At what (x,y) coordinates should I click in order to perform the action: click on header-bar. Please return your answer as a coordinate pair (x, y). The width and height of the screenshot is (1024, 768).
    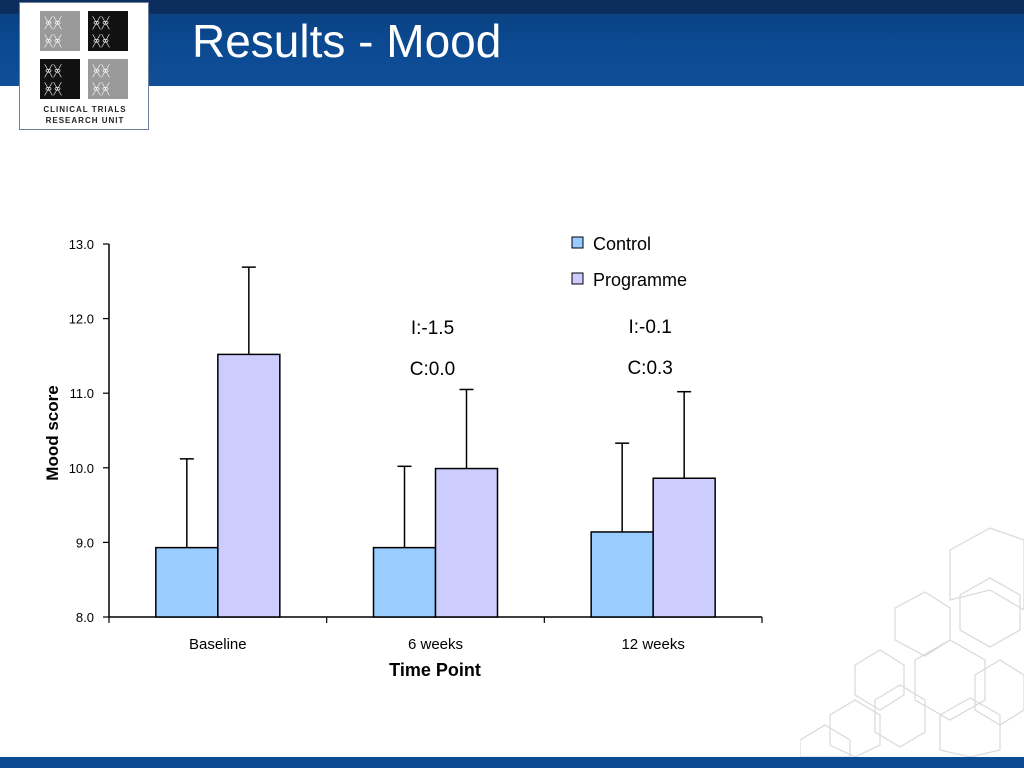
    Looking at the image, I should click on (512, 43).